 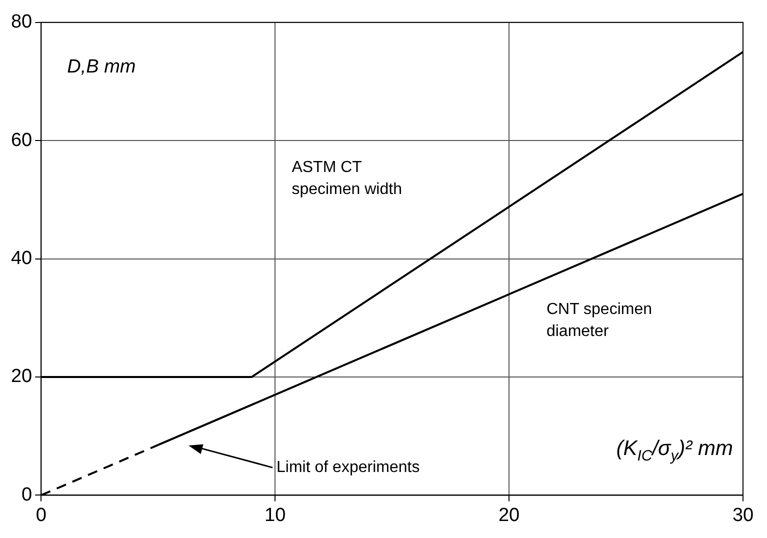 I want to click on y-tick-label: 60, so click(x=21, y=140).